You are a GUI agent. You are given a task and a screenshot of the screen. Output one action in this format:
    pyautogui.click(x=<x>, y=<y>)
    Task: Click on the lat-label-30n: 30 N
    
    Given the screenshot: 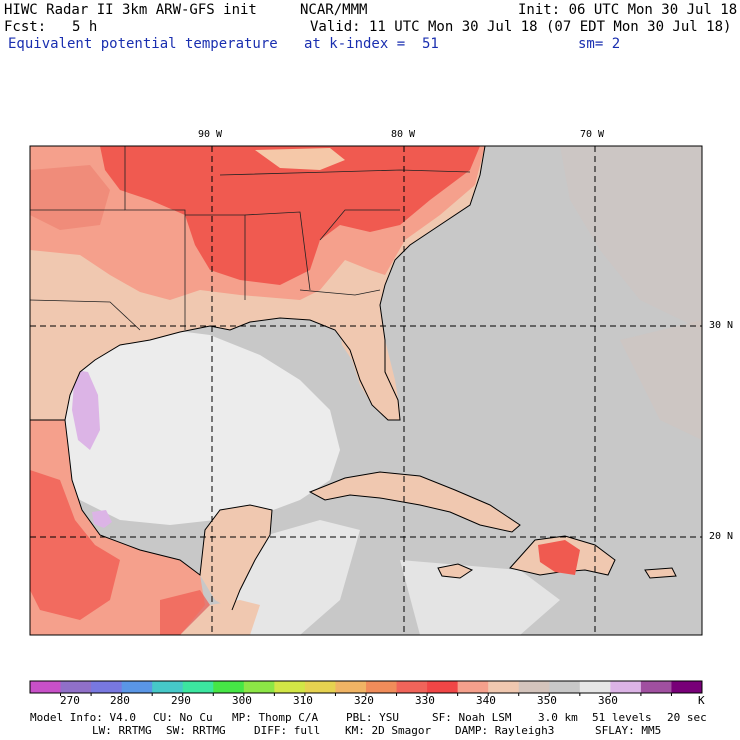 What is the action you would take?
    pyautogui.click(x=721, y=325)
    